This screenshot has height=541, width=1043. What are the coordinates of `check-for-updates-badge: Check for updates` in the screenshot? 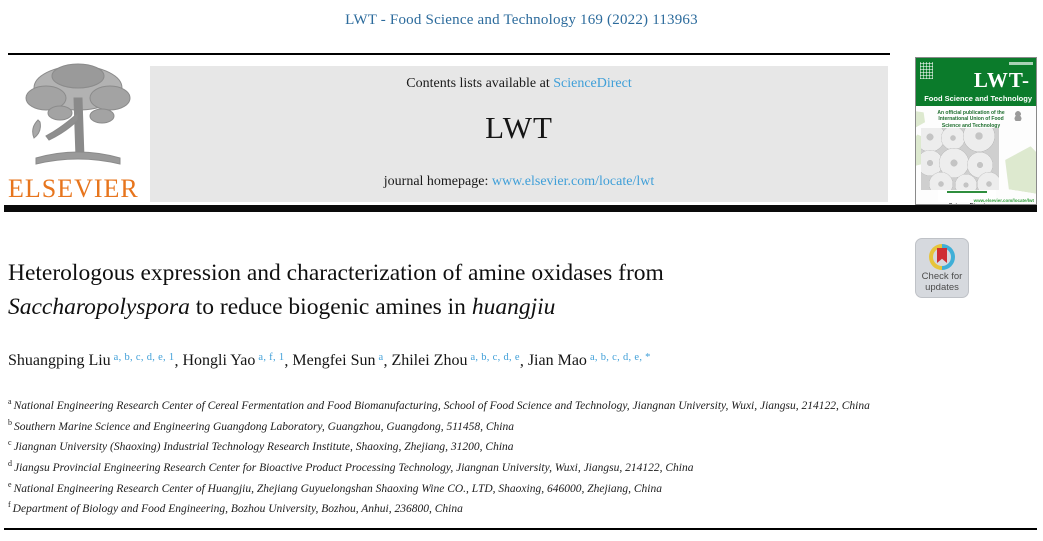 It's located at (942, 268).